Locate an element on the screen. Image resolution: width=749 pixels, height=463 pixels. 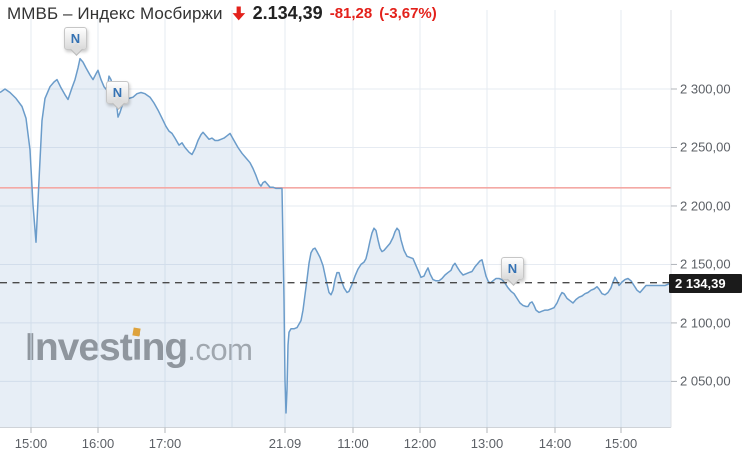
y-axis-label: 2 100,00 is located at coordinates (705, 323).